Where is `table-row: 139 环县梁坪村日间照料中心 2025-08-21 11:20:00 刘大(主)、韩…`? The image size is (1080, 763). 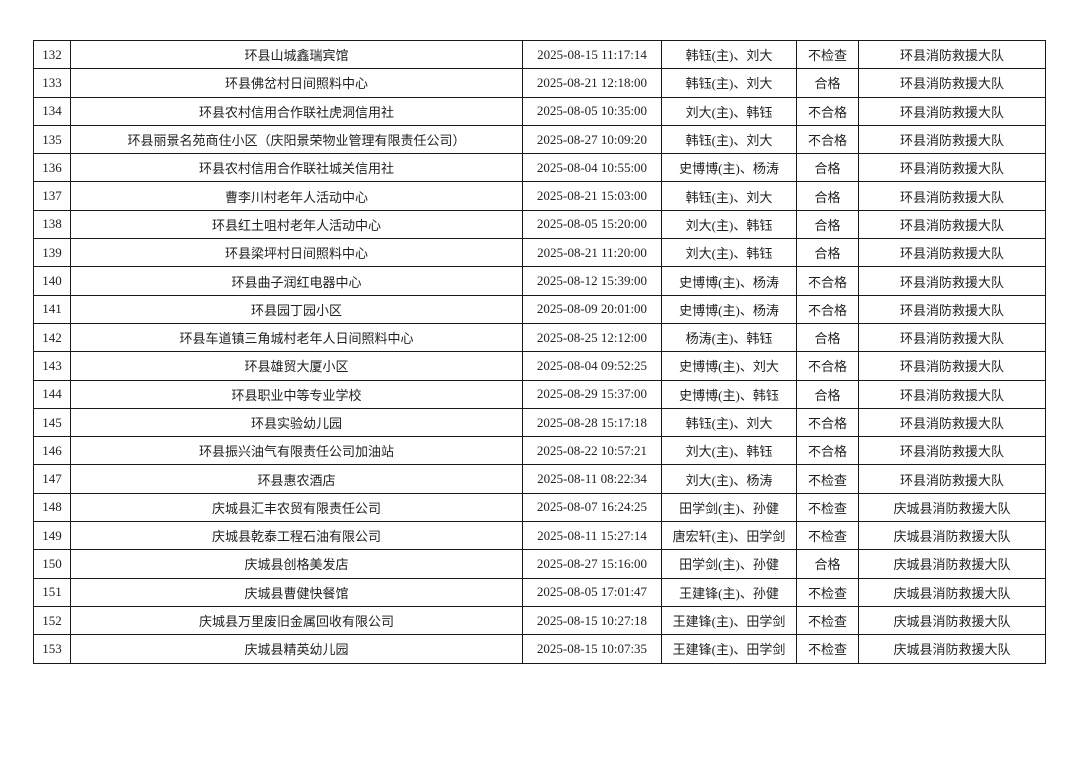
table-row: 139 环县梁坪村日间照料中心 2025-08-21 11:20:00 刘大(主)、韩… is located at coordinates (539, 253).